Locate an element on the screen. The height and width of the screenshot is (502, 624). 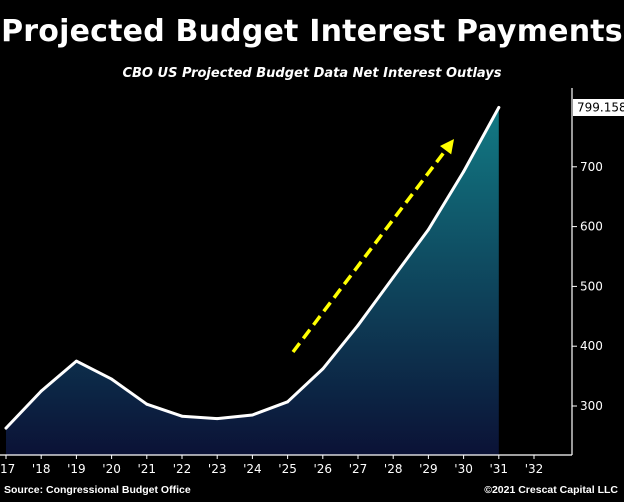
x-tick-label: '21 is located at coordinates (147, 469).